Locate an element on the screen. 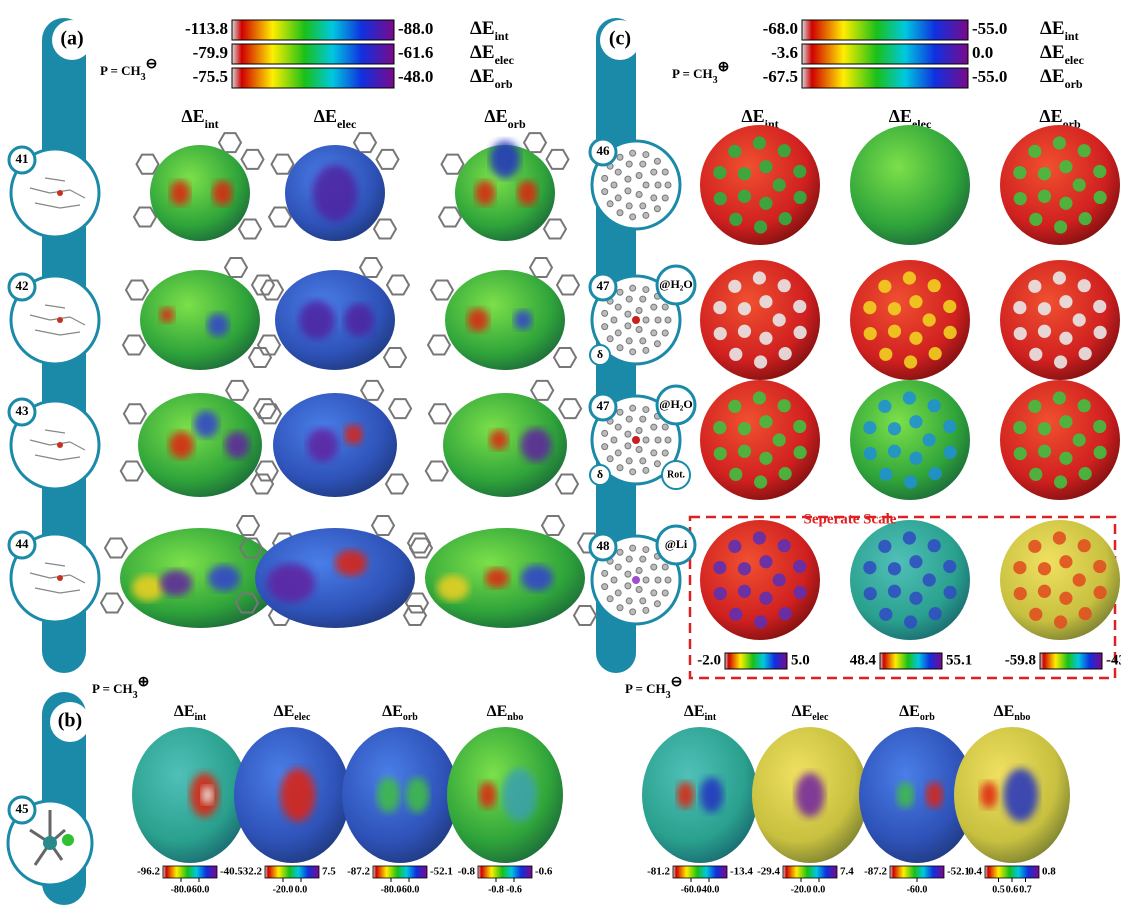 Image resolution: width=1121 pixels, height=905 pixels. term-label: ΔEnbo is located at coordinates (505, 713).